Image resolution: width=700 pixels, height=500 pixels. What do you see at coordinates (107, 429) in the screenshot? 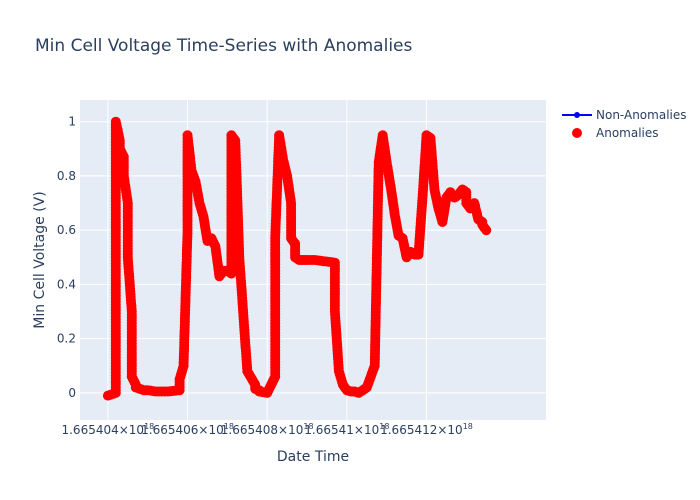
I see `x-tick-label: 1.665404×1018` at bounding box center [107, 429].